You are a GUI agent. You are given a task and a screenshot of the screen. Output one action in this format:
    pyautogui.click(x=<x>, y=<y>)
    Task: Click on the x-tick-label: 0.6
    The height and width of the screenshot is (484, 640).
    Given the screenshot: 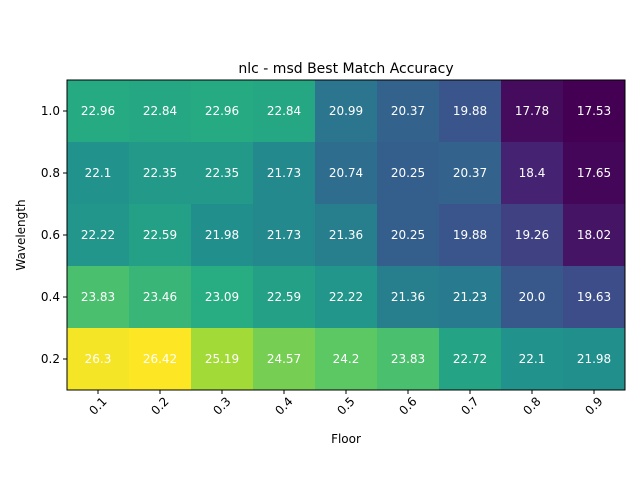 What is the action you would take?
    pyautogui.click(x=407, y=405)
    